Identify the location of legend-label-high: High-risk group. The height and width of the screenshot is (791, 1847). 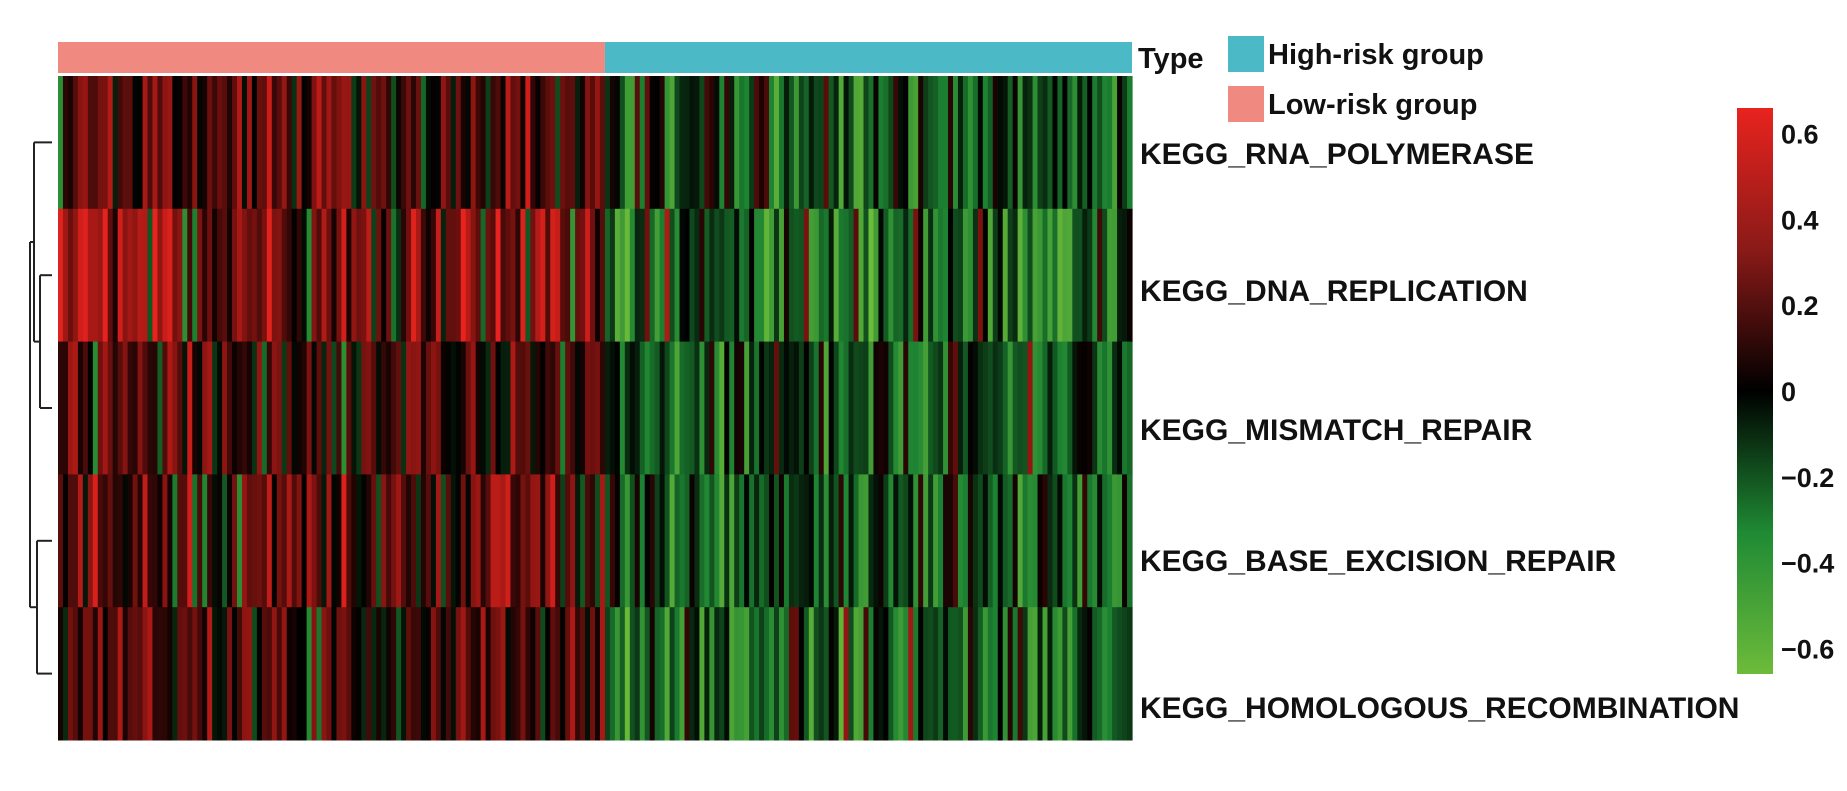
(1376, 55).